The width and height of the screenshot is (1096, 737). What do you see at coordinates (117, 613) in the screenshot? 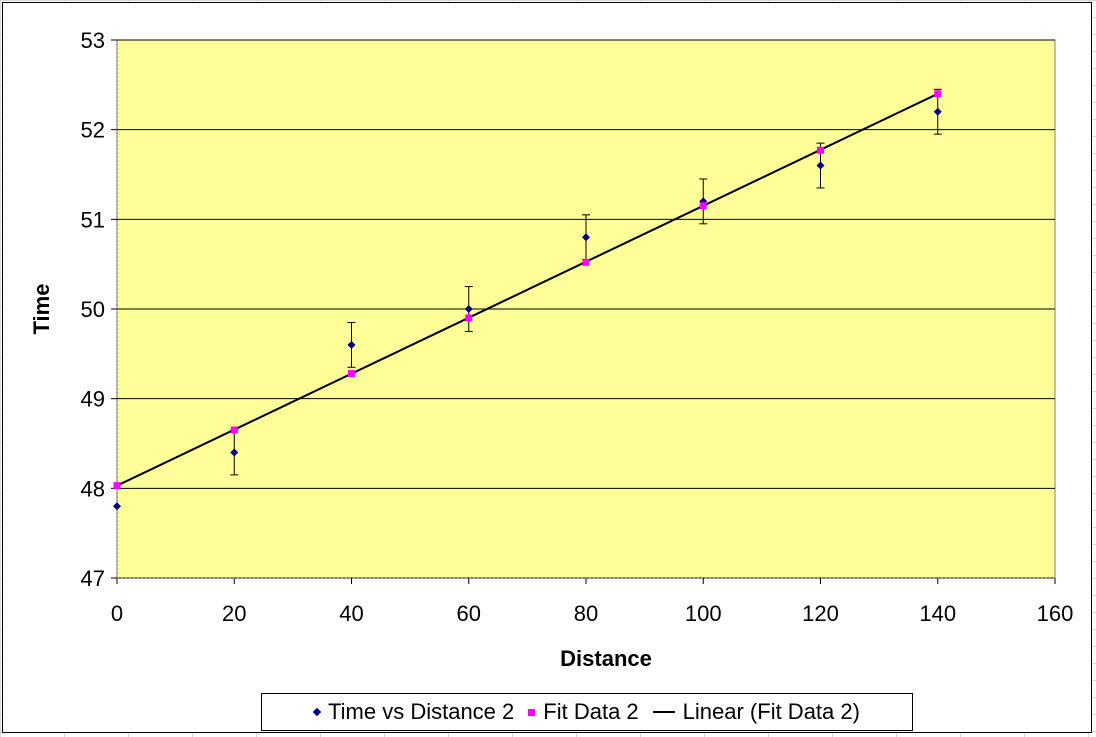
I see `x-tick-label: 0` at bounding box center [117, 613].